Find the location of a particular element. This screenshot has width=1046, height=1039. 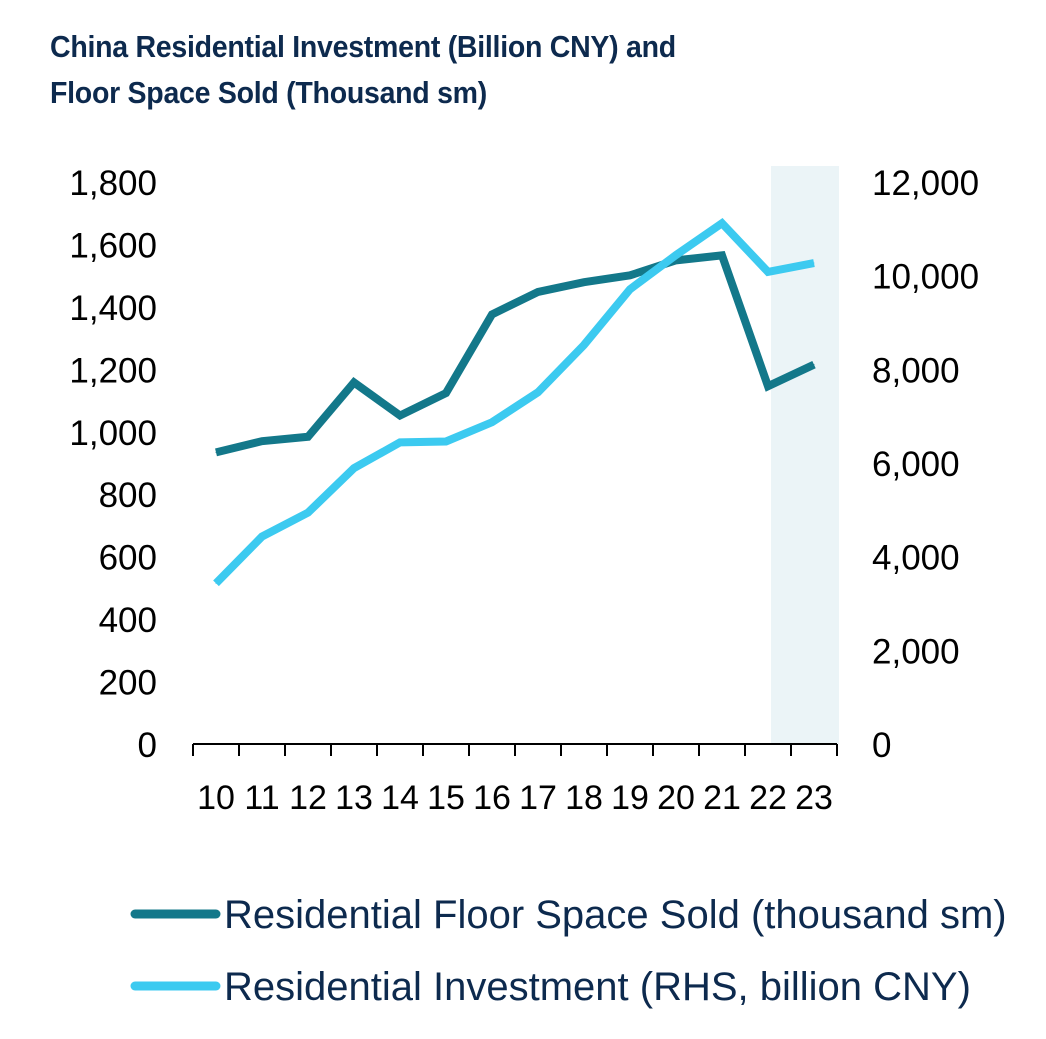

y-left-tick-label: 0 is located at coordinates (147, 745).